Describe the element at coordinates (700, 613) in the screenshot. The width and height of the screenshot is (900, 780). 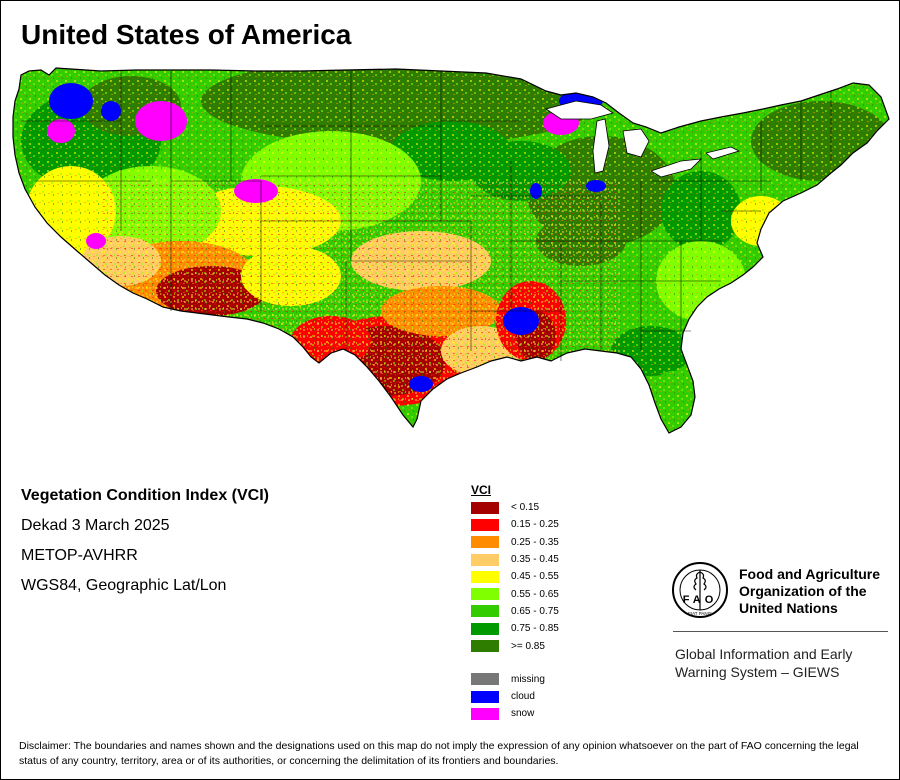
I see `svg-text: FIAT PANIS` at that location.